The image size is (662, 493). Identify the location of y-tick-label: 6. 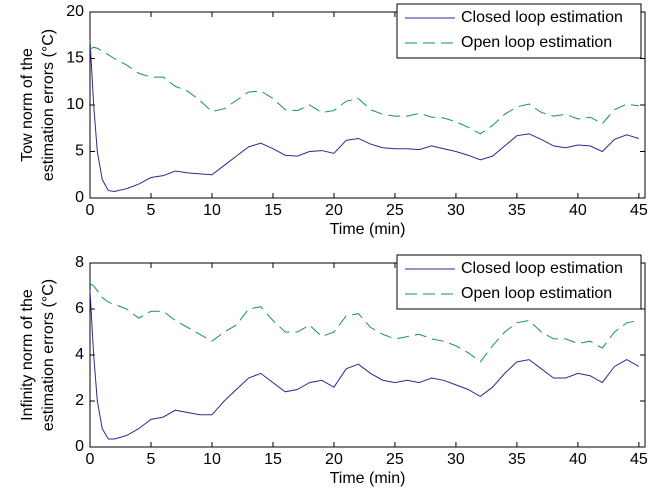
(79, 308).